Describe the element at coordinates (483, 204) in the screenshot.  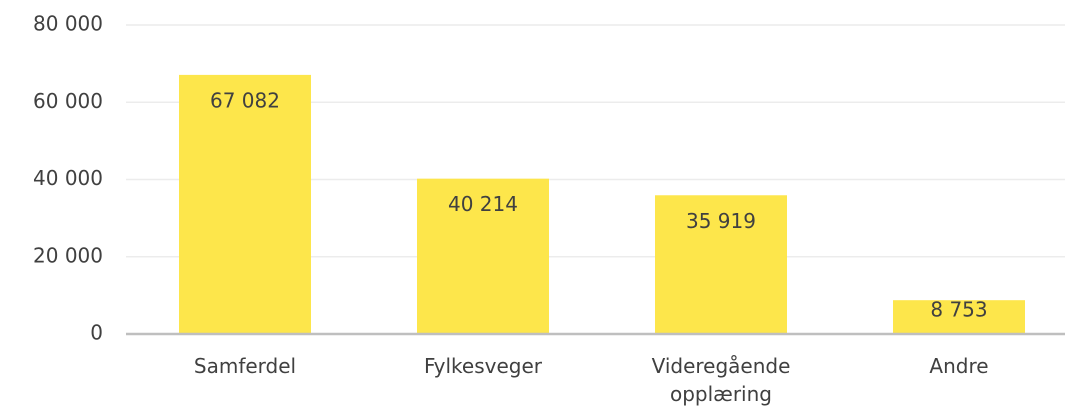
I see `data-label: 40 214` at that location.